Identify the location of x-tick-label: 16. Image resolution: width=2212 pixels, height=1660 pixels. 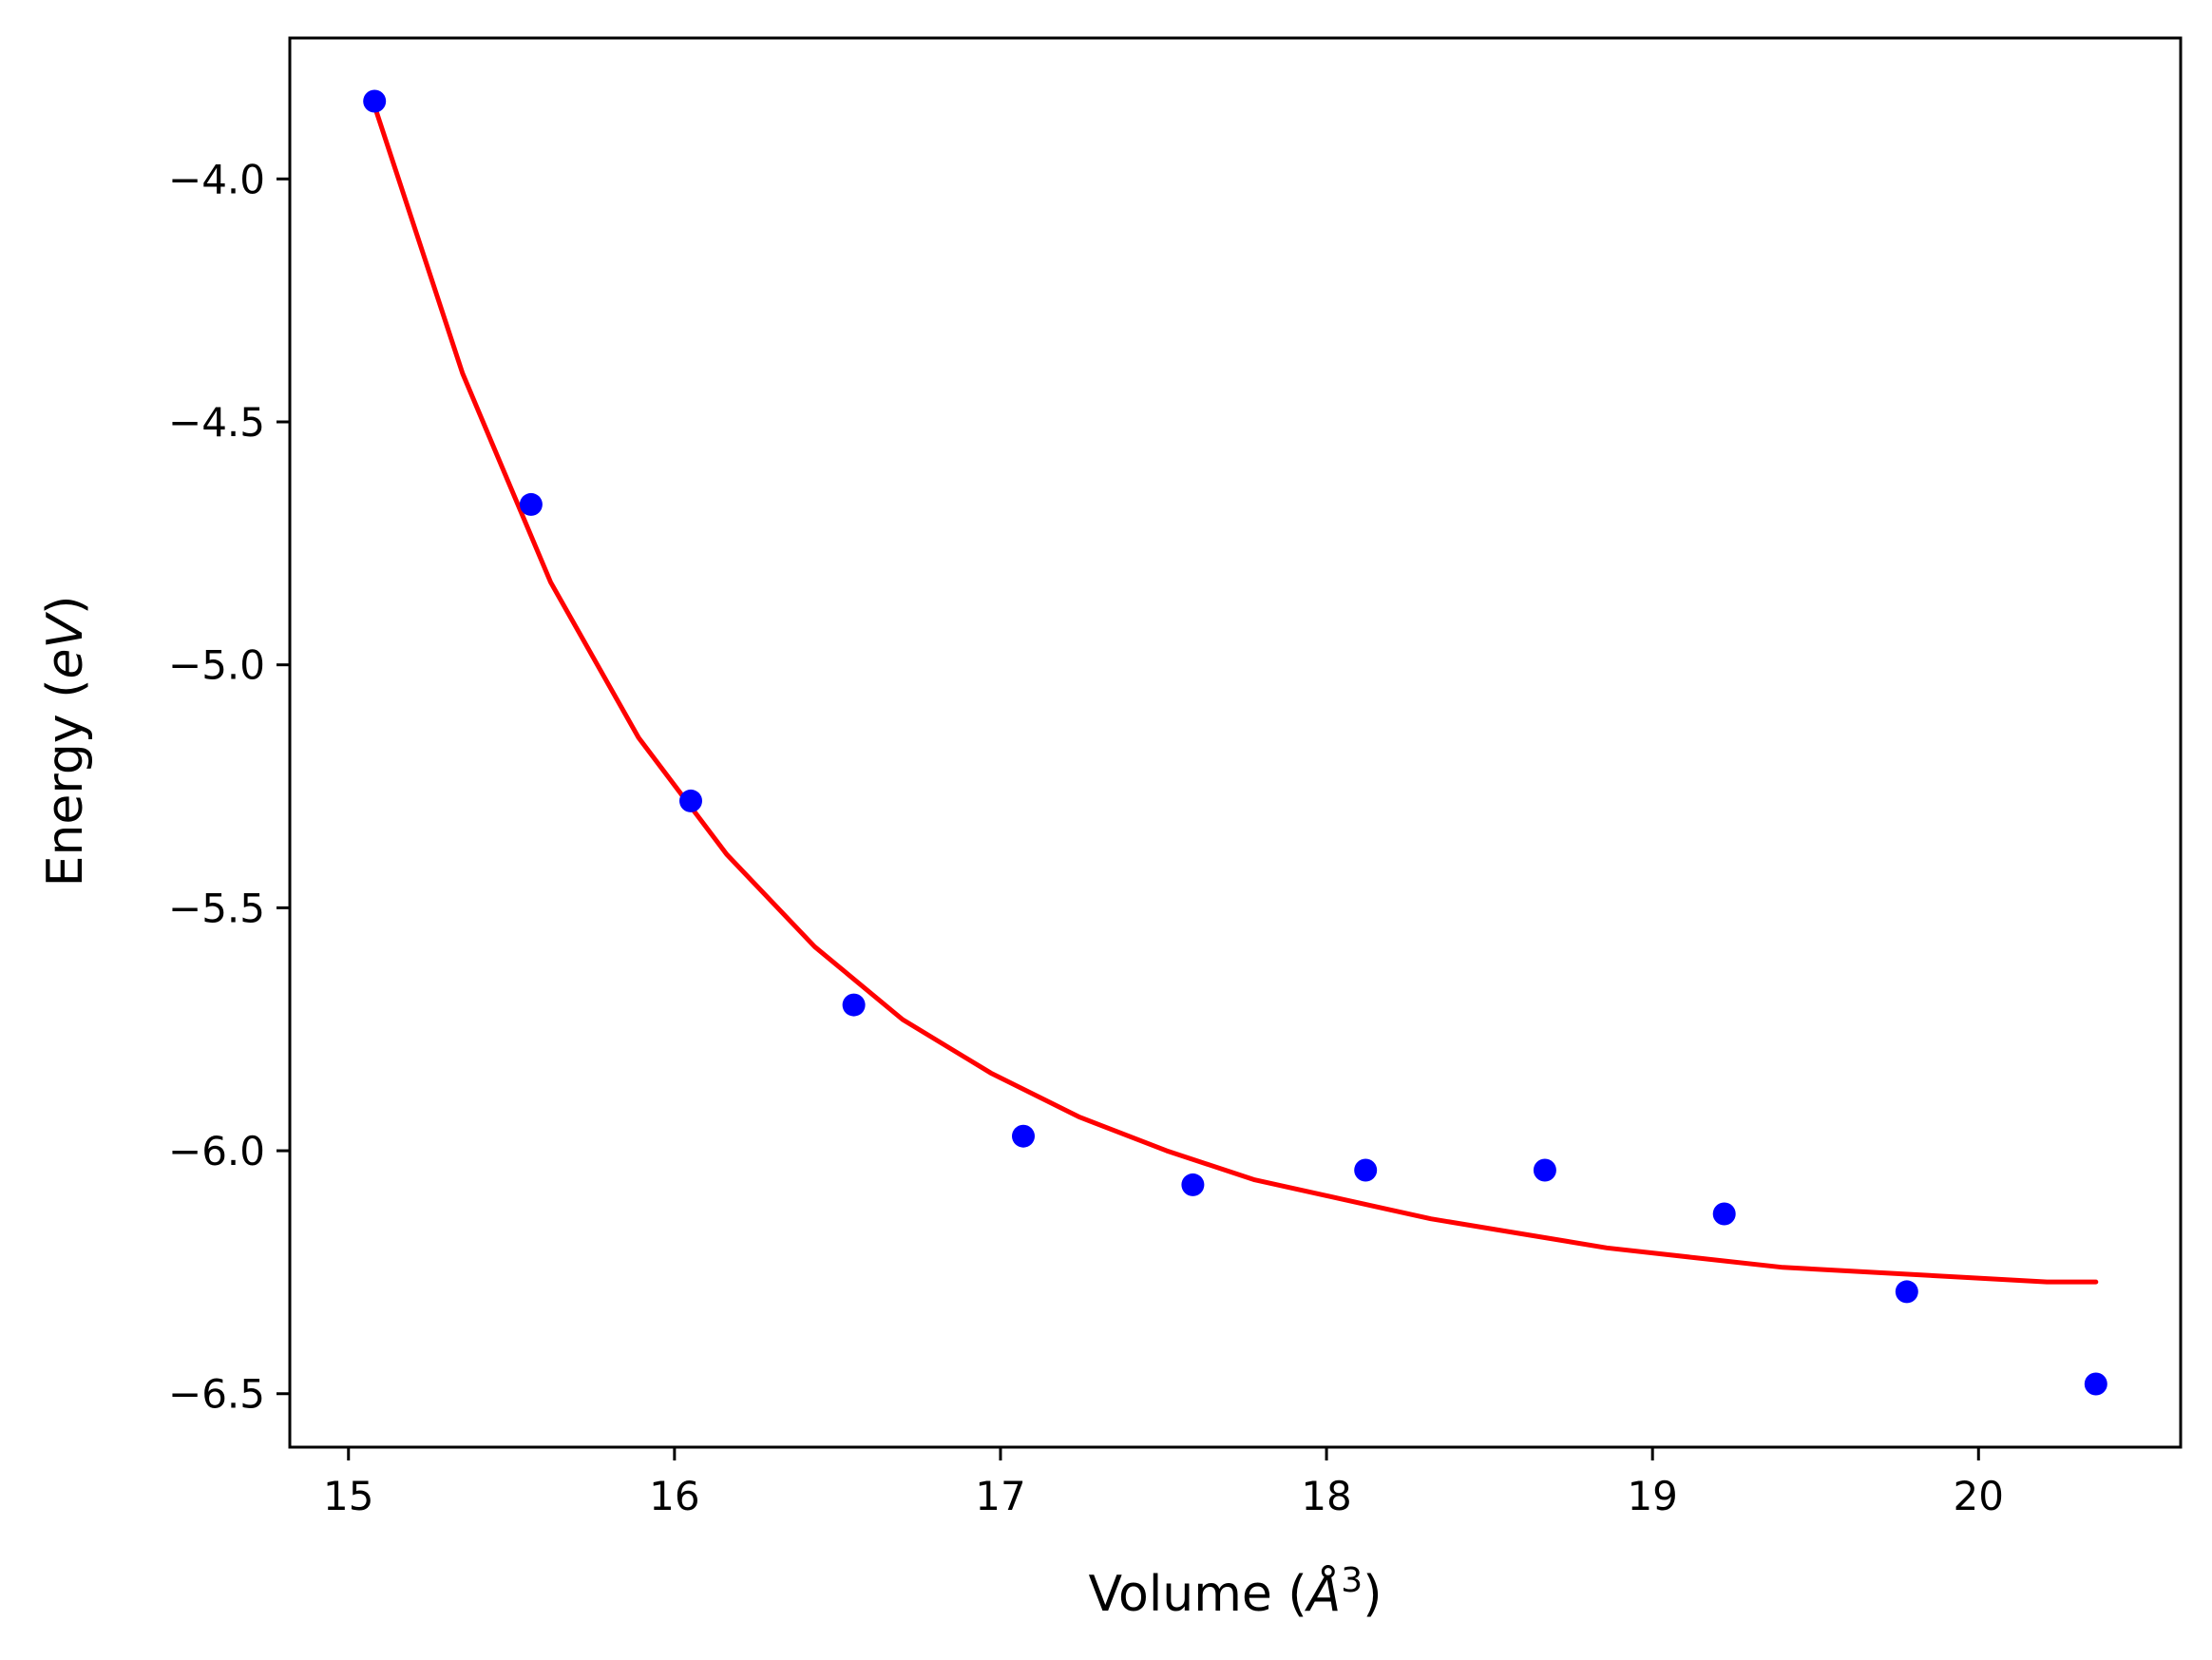
(674, 1496).